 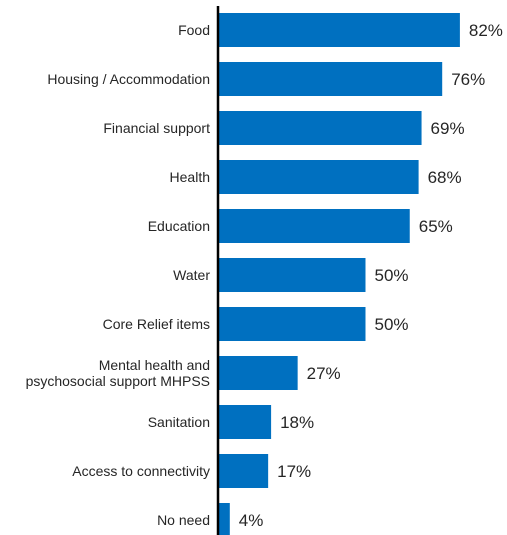 I want to click on category-label-10: No need, so click(x=183, y=520).